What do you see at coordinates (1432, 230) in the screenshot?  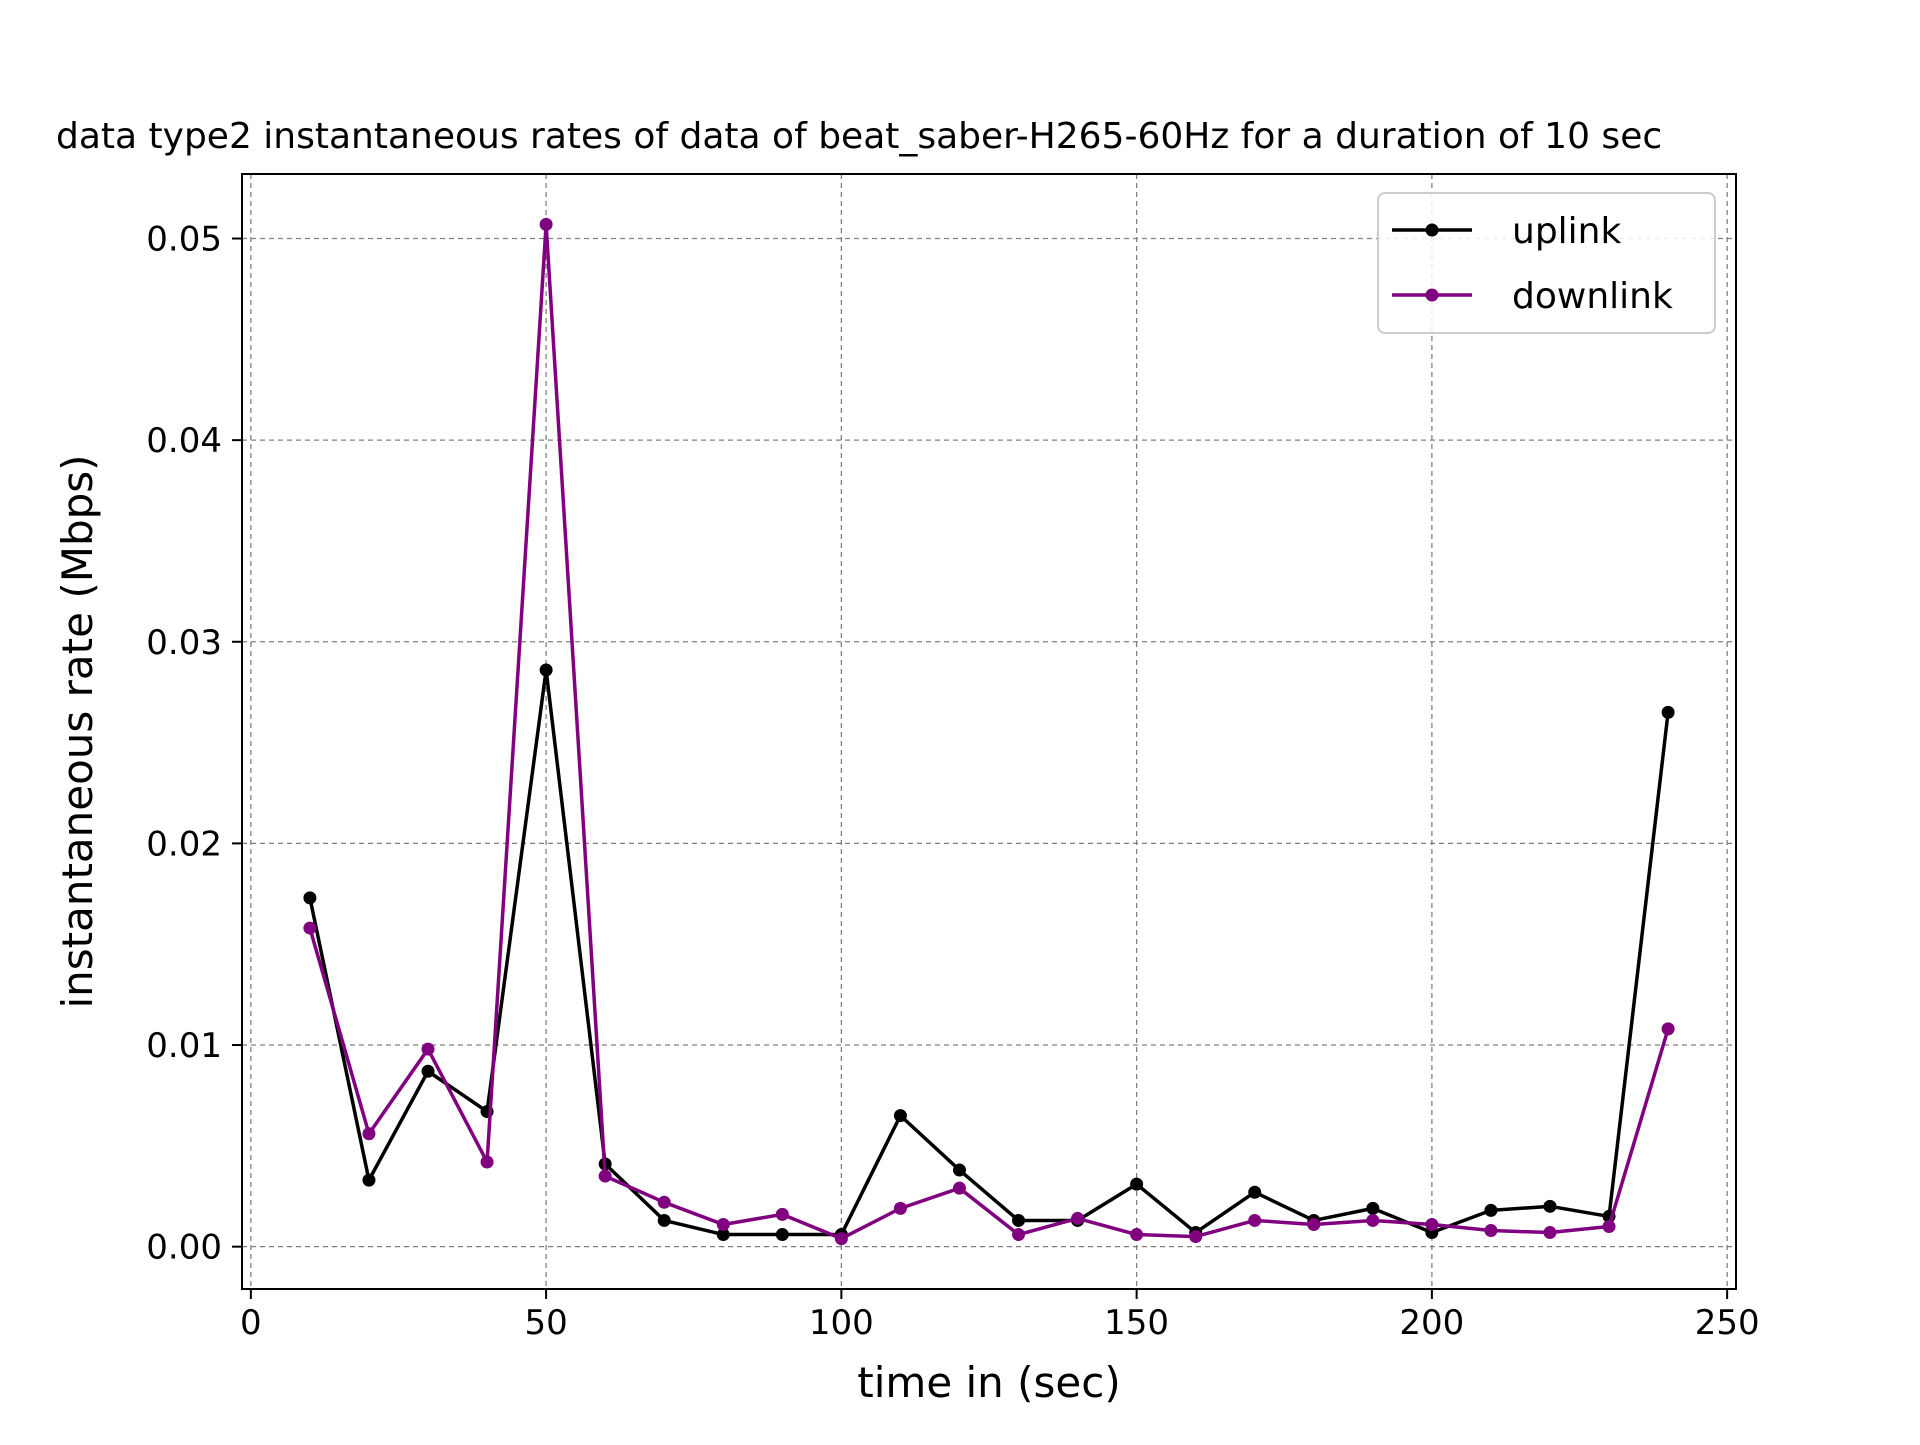 I see `legend-marker-uplink` at bounding box center [1432, 230].